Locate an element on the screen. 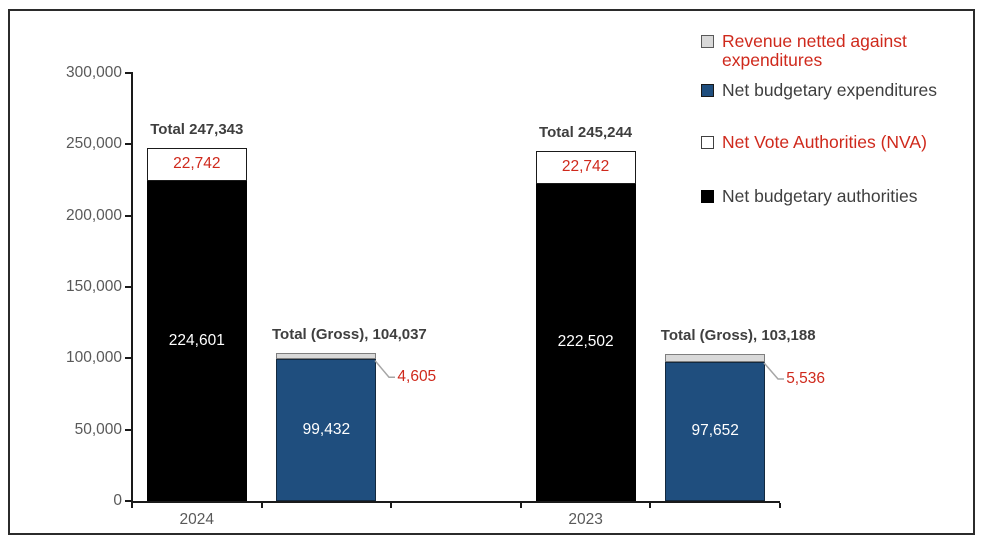 The height and width of the screenshot is (555, 983). y-tick-label: 100,000 is located at coordinates (93, 358).